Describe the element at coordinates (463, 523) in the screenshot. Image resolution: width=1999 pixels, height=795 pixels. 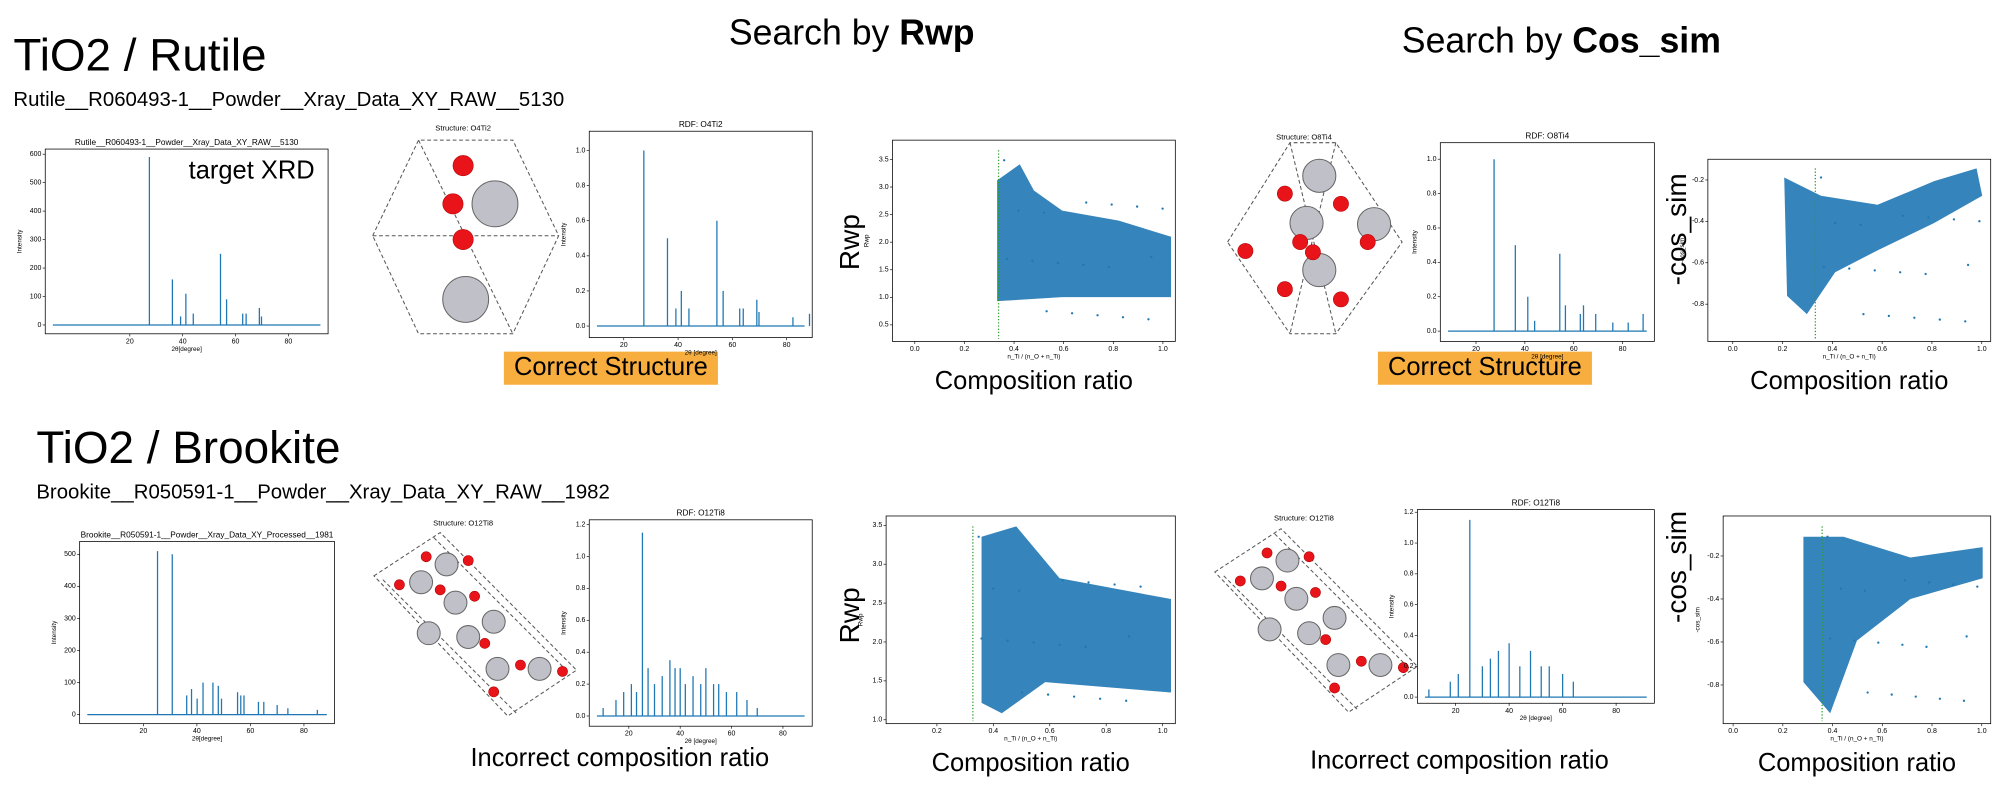
I see `structure-title: Structure: O12Ti8` at that location.